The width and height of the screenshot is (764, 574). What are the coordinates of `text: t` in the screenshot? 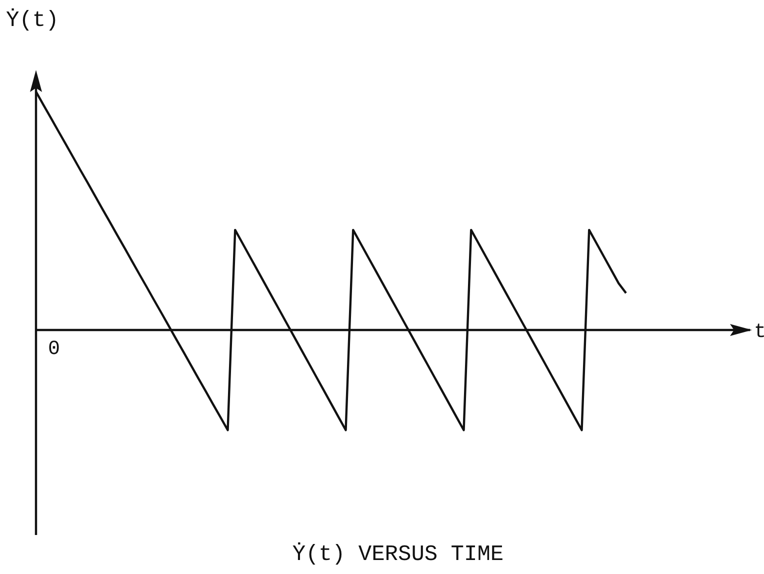 It's located at (759, 332).